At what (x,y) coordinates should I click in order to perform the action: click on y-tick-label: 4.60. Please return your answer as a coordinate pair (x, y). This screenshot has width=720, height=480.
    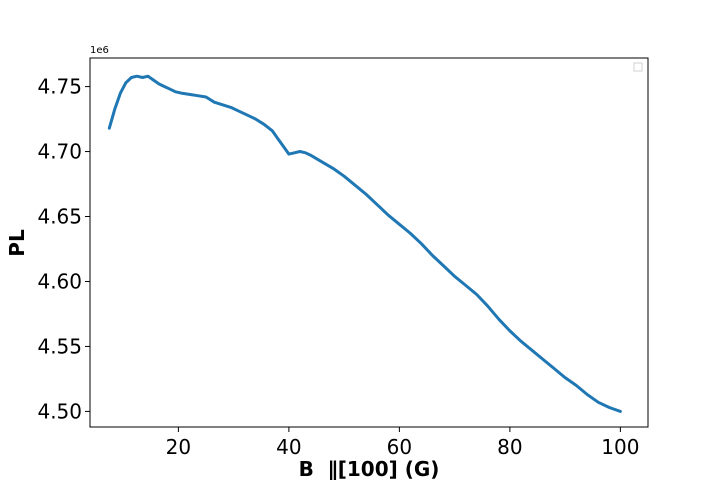
    Looking at the image, I should click on (59, 281).